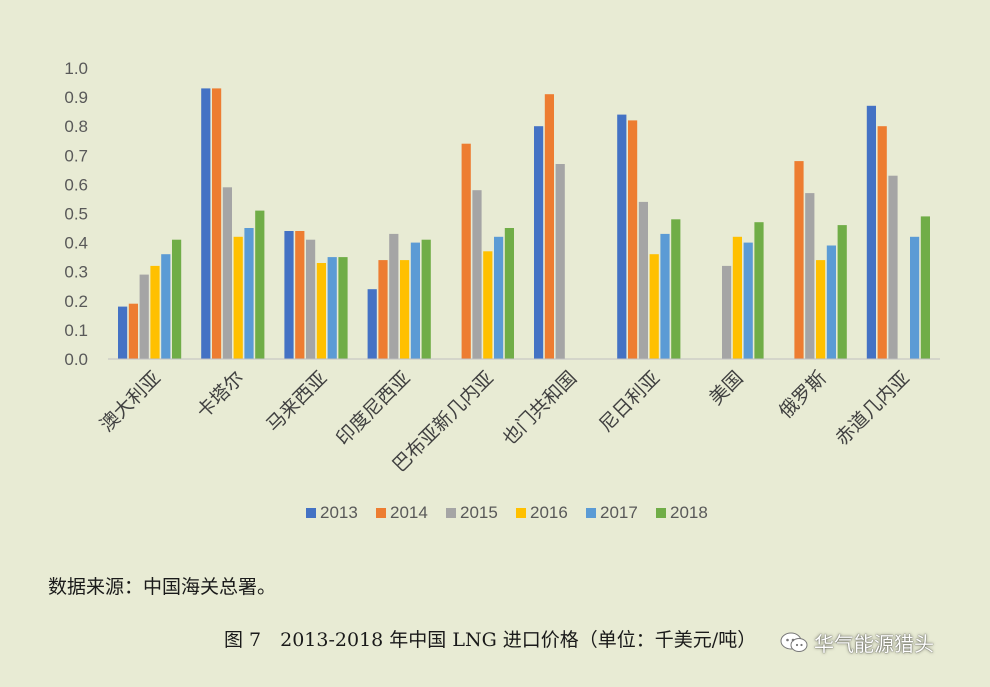 The height and width of the screenshot is (687, 990). What do you see at coordinates (162, 587) in the screenshot?
I see `data-source-note: 数据来源：中国海关总署。` at bounding box center [162, 587].